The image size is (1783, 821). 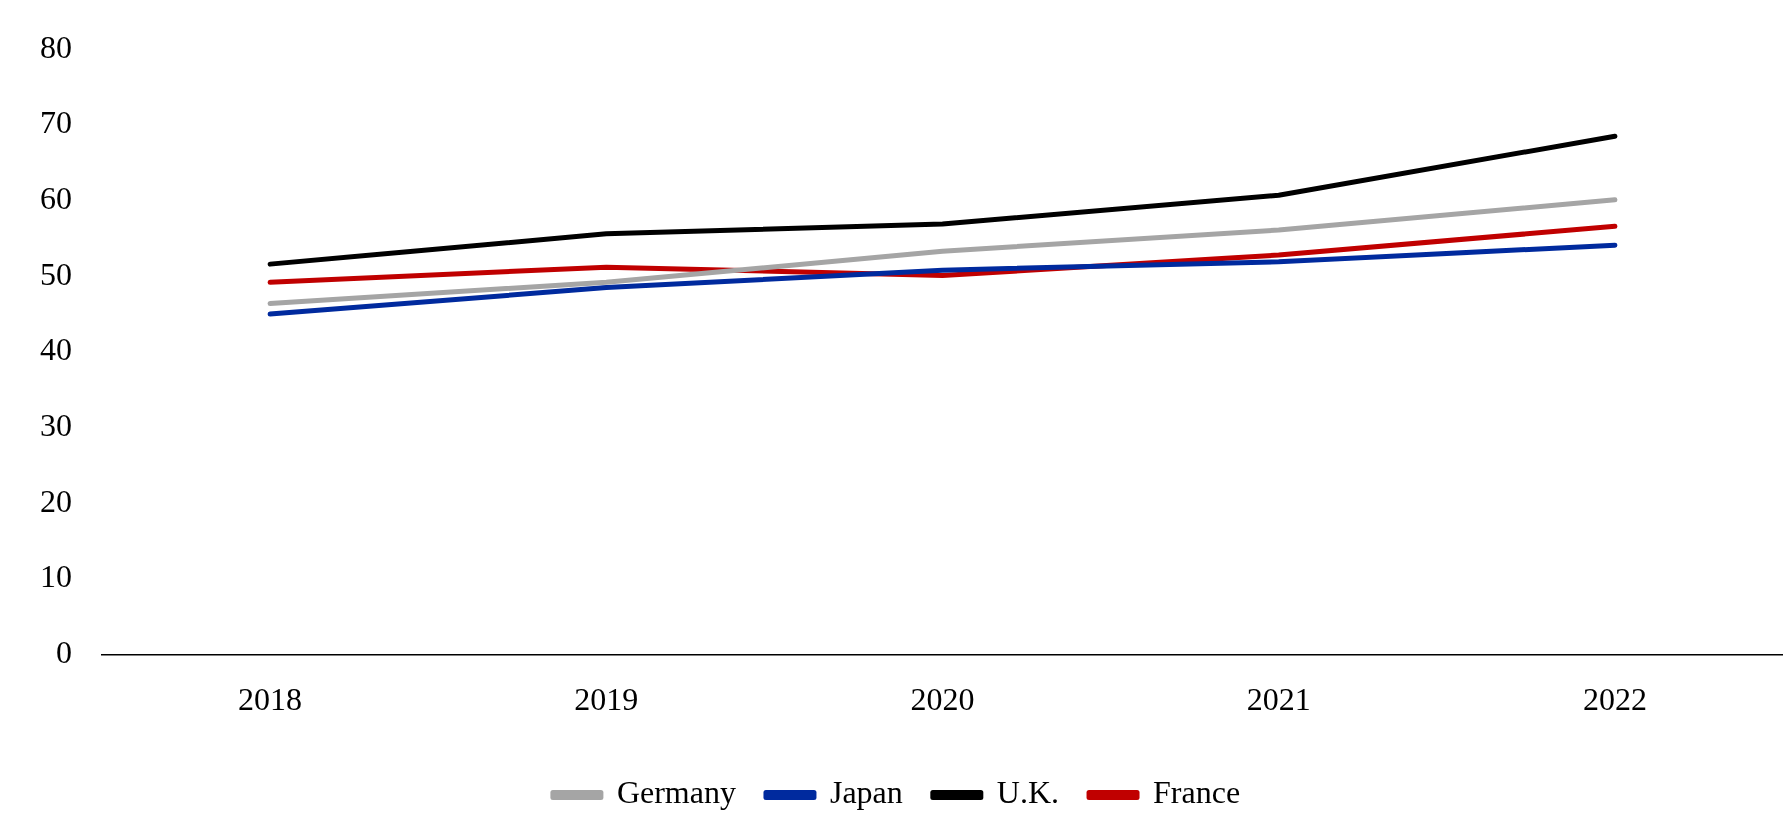 What do you see at coordinates (64, 652) in the screenshot?
I see `y-tick-label: 0` at bounding box center [64, 652].